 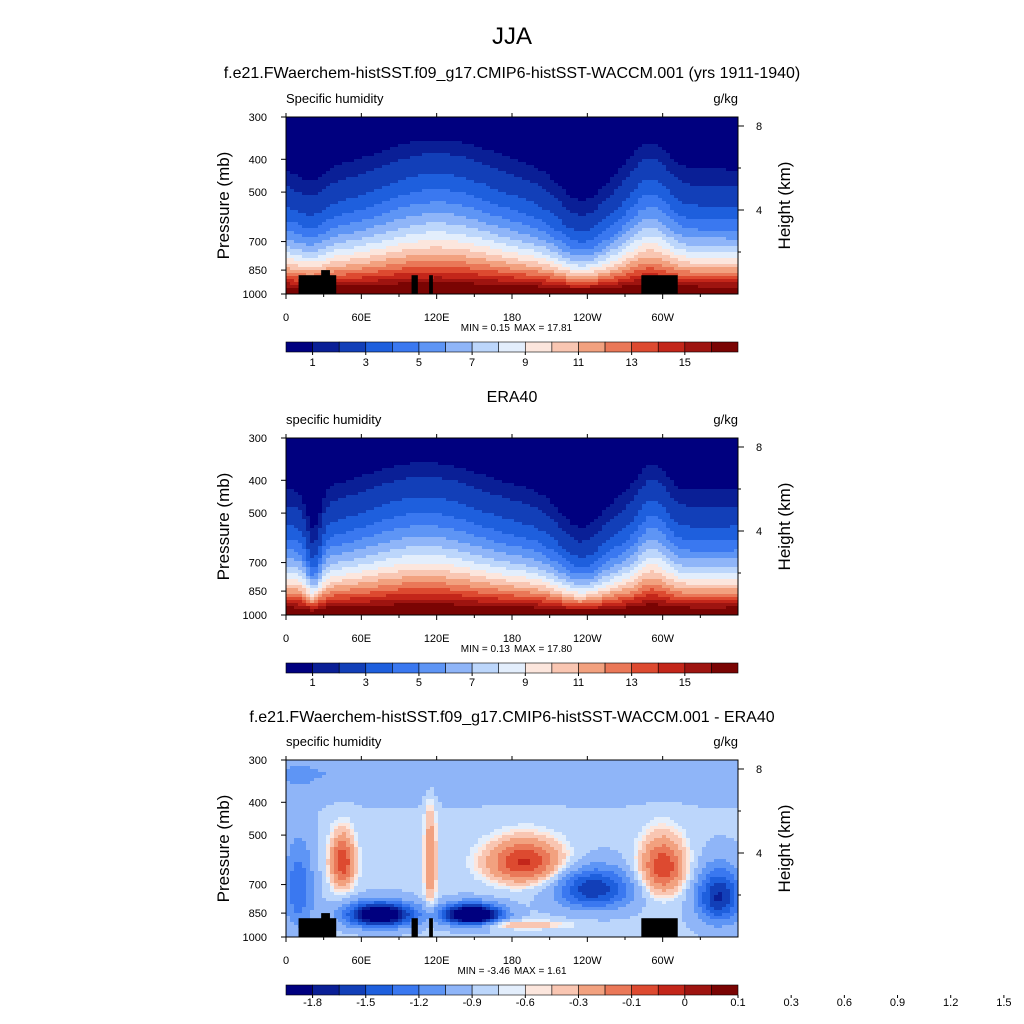 I want to click on colorbar-label: 1, so click(x=313, y=363).